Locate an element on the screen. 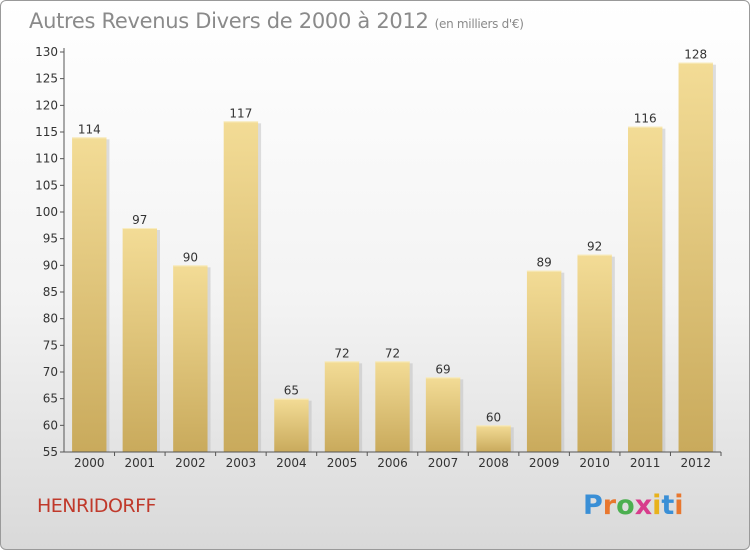  y-tick-label: 55 is located at coordinates (50, 452).